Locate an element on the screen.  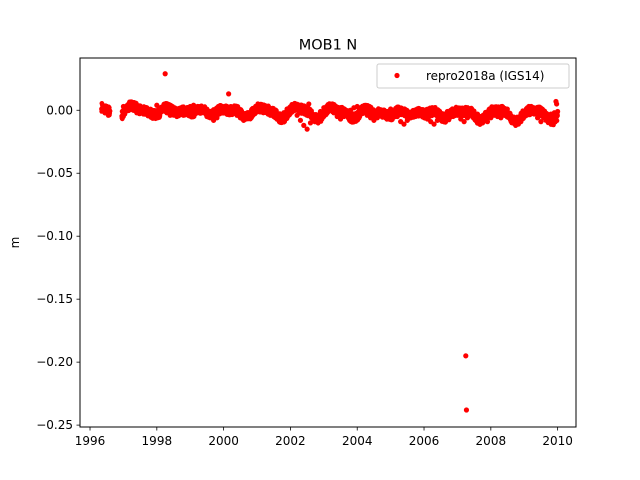
y-tick-label: −0.25 is located at coordinates (54, 425).